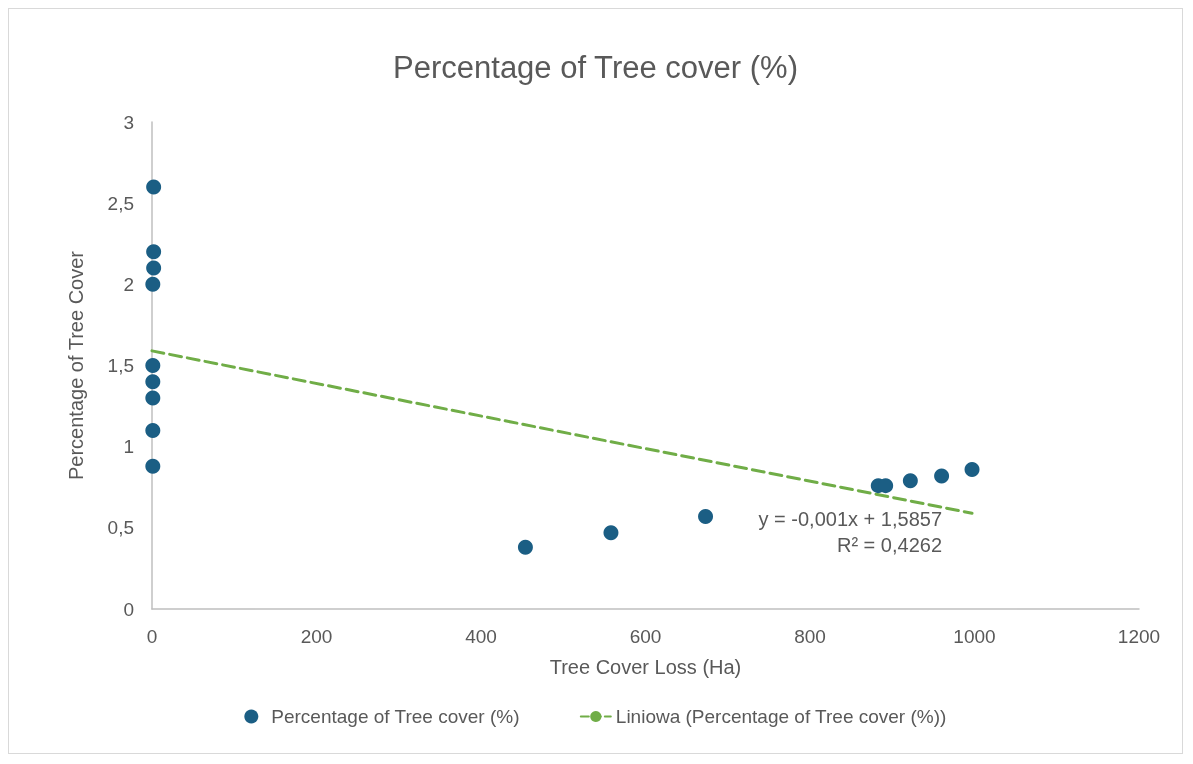  What do you see at coordinates (974, 636) in the screenshot?
I see `x-tick-label: 1000` at bounding box center [974, 636].